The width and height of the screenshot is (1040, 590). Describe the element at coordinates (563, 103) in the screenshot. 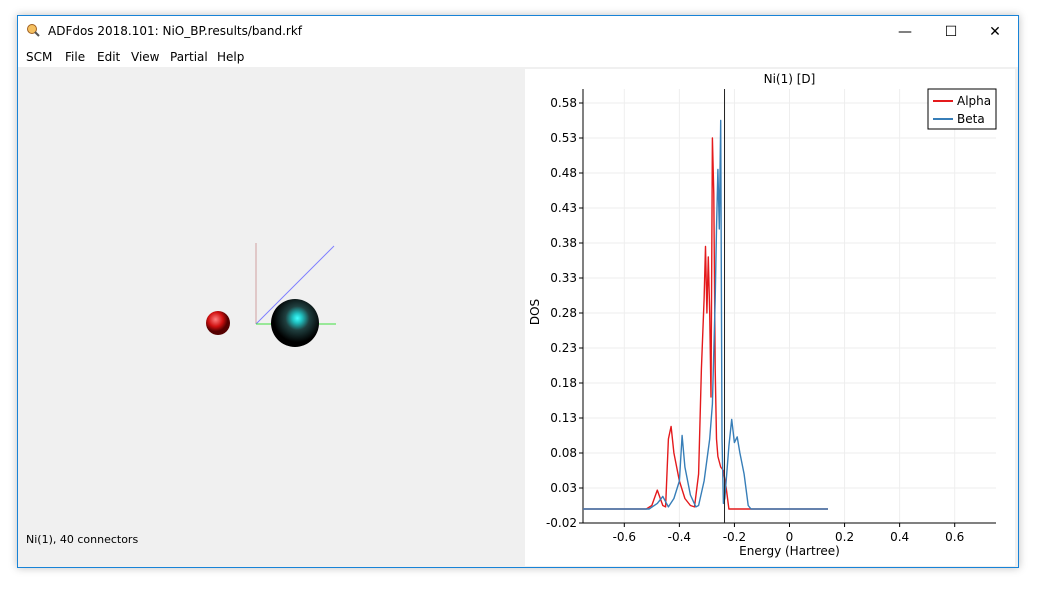

I see `y-tick-label: 0.58` at that location.